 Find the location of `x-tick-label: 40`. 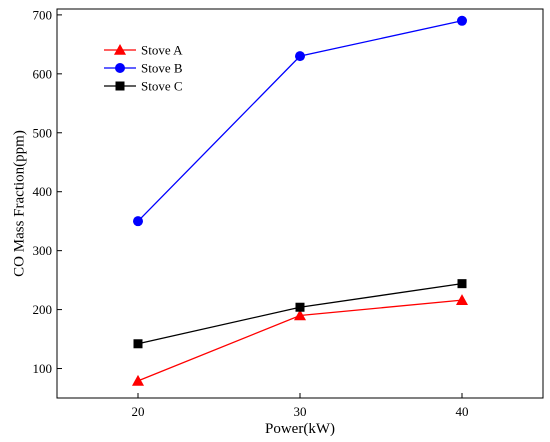

x-tick-label: 40 is located at coordinates (462, 411).